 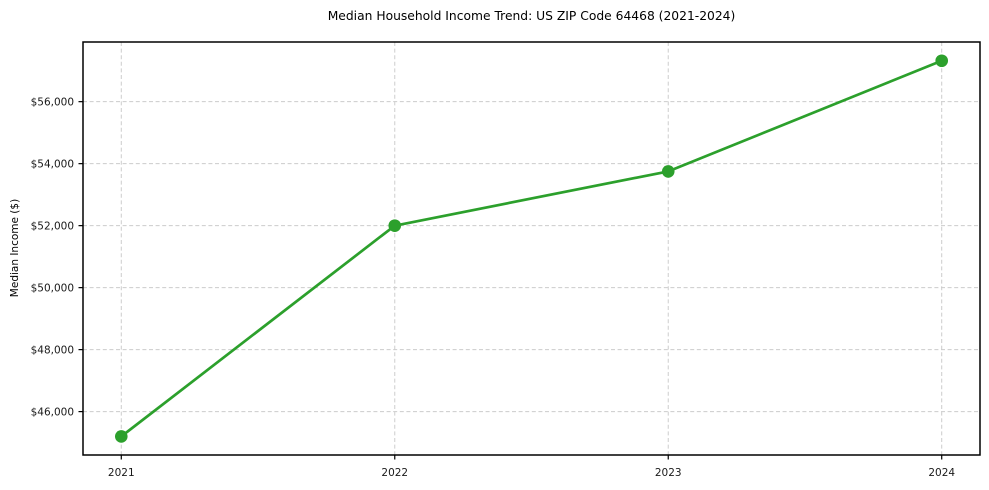 What do you see at coordinates (668, 473) in the screenshot?
I see `x-tick-label: 2023` at bounding box center [668, 473].